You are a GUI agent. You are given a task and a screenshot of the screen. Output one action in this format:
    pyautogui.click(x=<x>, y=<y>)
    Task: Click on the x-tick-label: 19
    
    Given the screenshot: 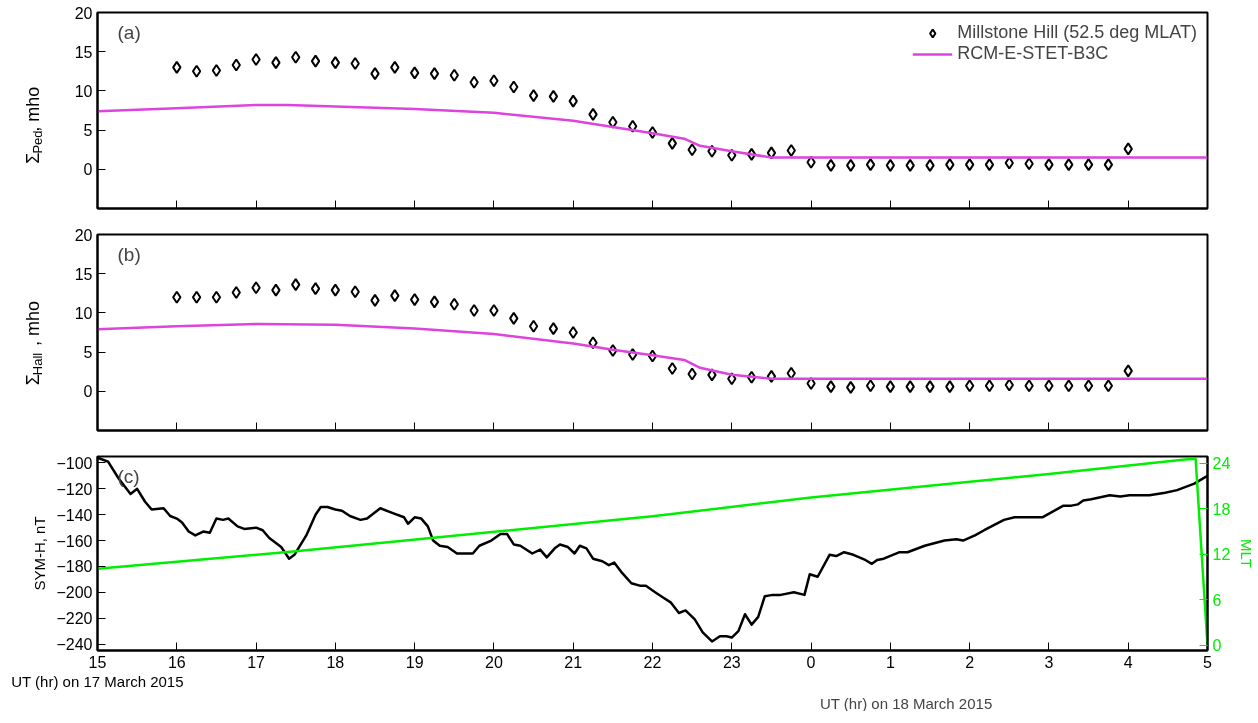 What is the action you would take?
    pyautogui.click(x=414, y=662)
    